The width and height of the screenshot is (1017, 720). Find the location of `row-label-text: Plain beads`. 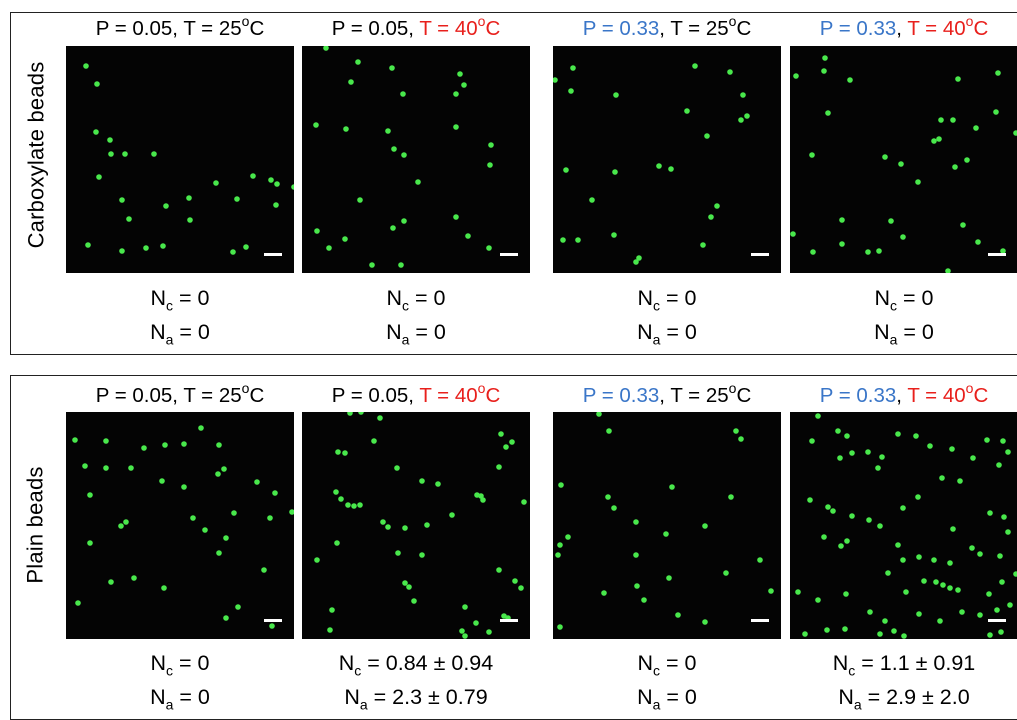

row-label-text: Plain beads is located at coordinates (35, 525).